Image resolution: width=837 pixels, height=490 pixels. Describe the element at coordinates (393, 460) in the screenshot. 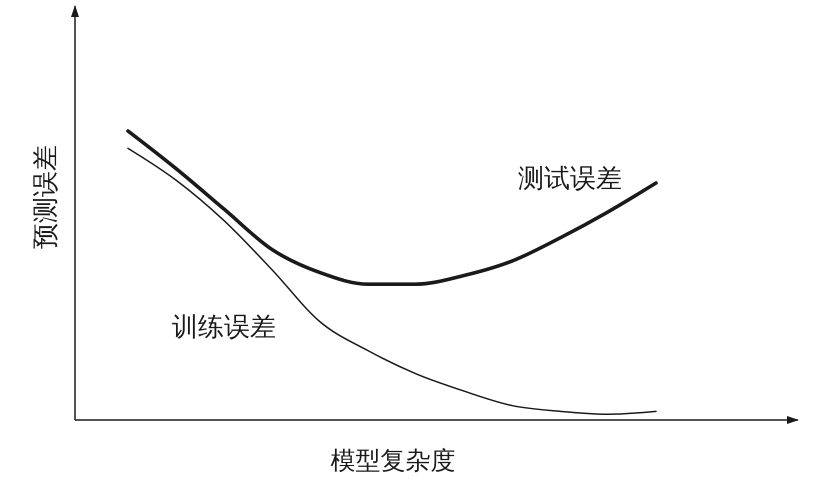

I see `x-axis-title: 模型复杂度` at that location.